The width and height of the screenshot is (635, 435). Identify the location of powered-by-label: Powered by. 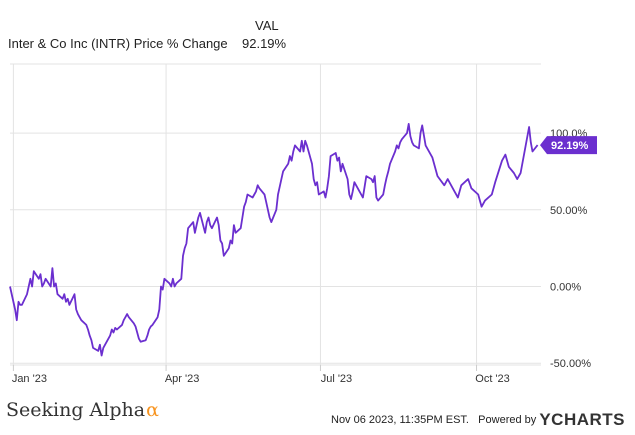
(507, 420).